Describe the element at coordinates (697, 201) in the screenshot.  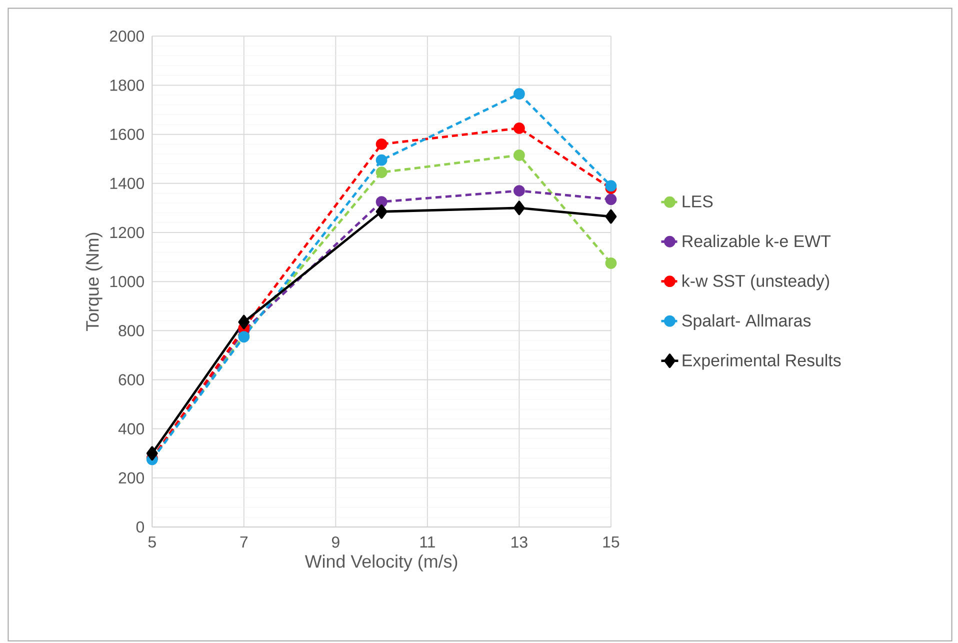
I see `legend-label: LES` at that location.